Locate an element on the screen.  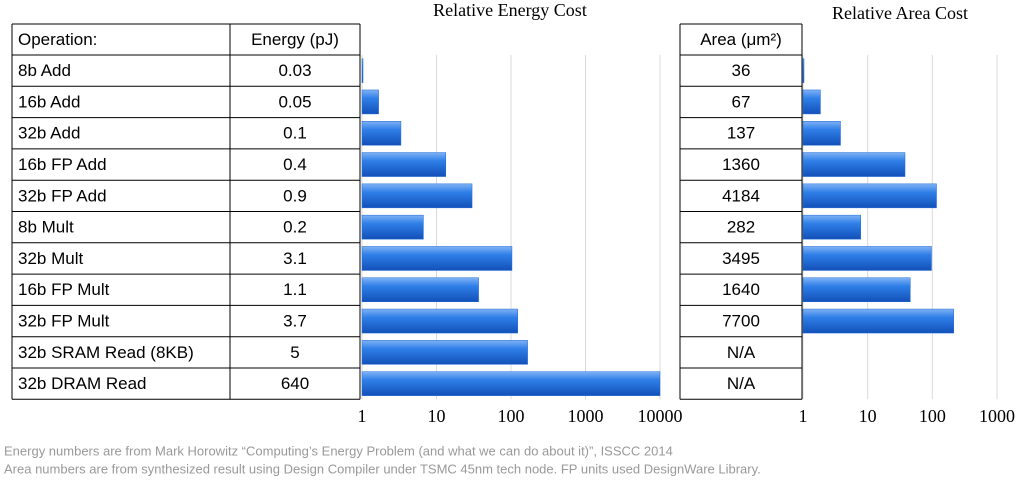
chart-title: Relative Area Cost is located at coordinates (900, 13).